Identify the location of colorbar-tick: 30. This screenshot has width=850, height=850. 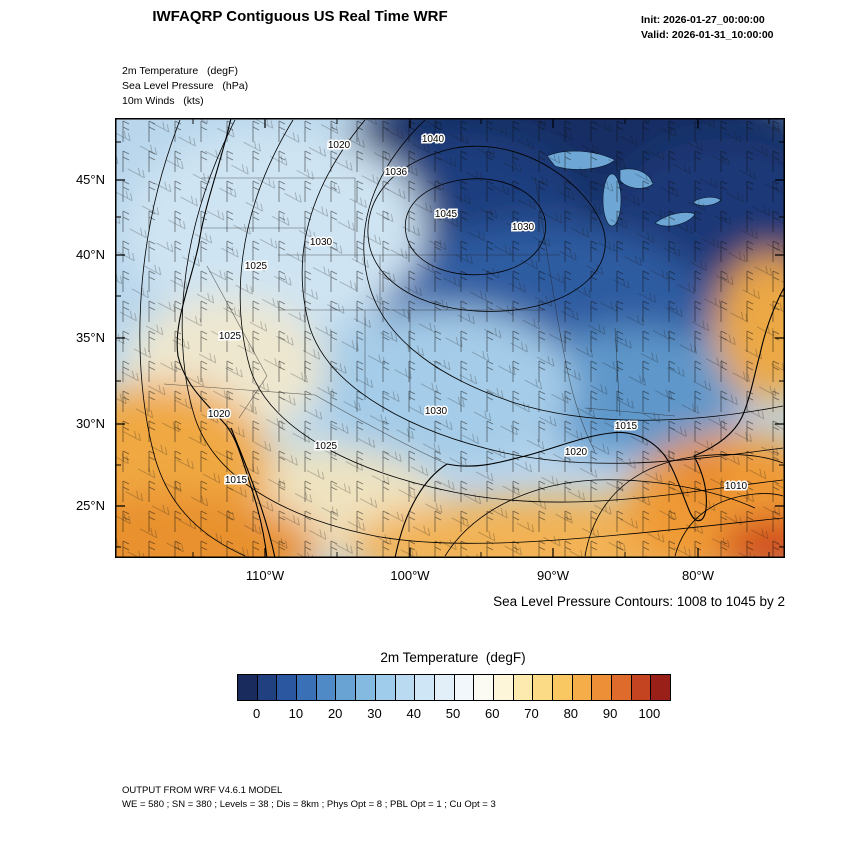
(374, 713).